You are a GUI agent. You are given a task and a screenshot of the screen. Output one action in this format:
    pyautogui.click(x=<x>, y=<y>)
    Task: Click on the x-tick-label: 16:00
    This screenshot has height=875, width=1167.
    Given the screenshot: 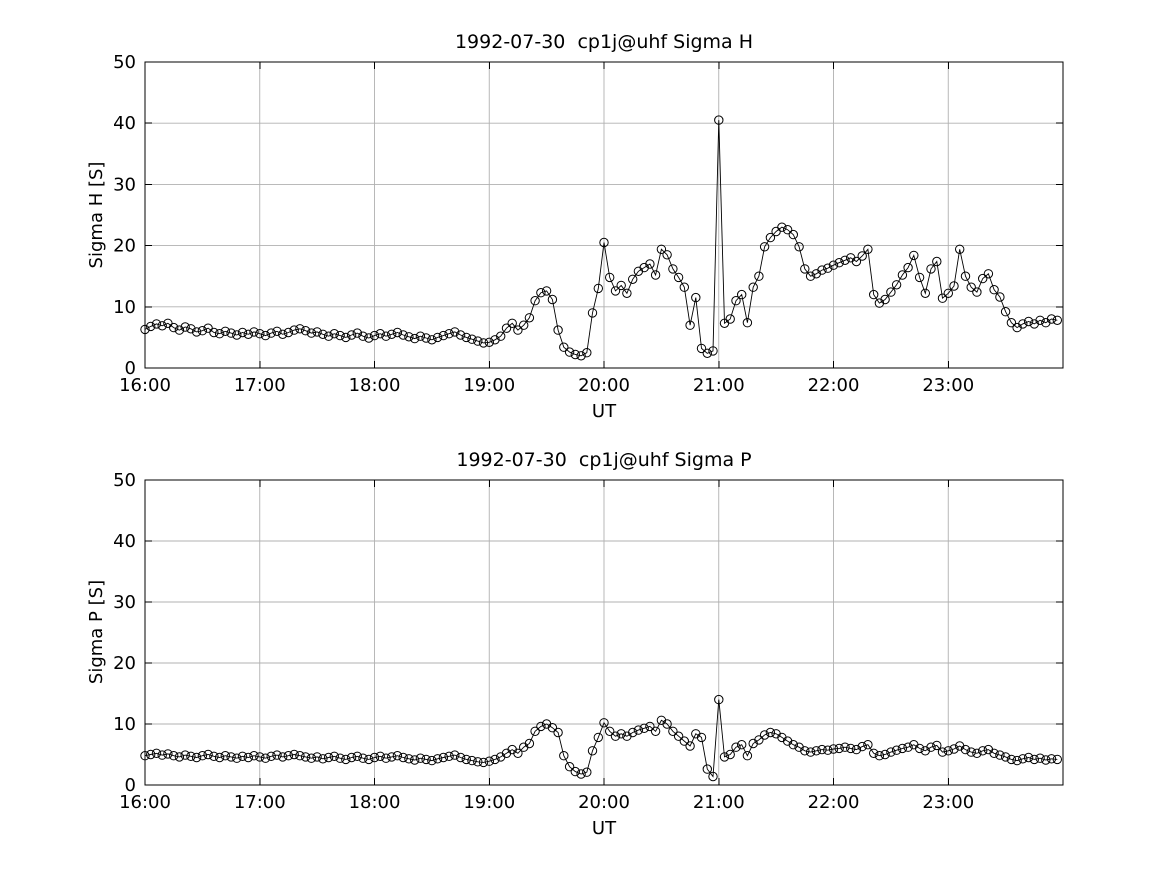 What is the action you would take?
    pyautogui.click(x=145, y=802)
    